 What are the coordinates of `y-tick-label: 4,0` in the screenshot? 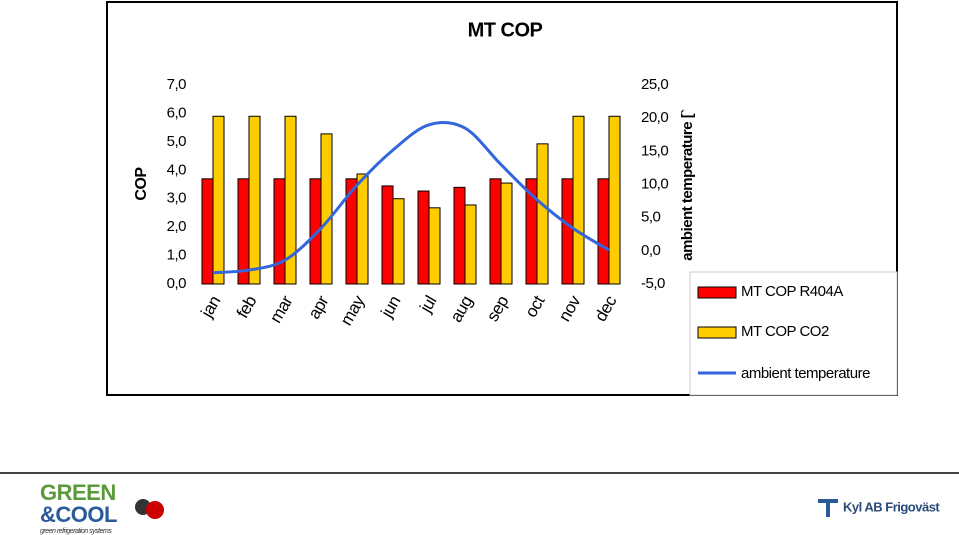 It's located at (177, 169).